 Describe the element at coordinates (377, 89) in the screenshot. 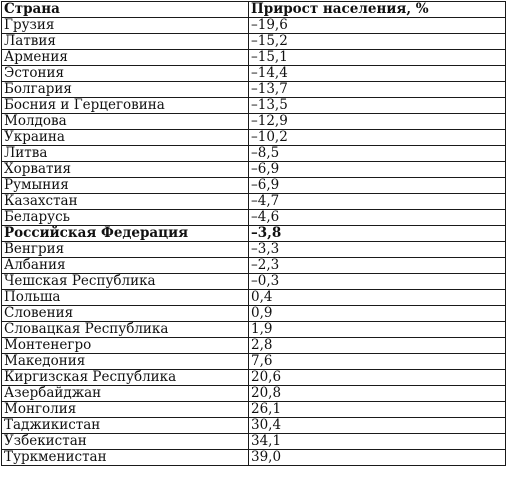

I see `growth-cell: –13,7` at that location.